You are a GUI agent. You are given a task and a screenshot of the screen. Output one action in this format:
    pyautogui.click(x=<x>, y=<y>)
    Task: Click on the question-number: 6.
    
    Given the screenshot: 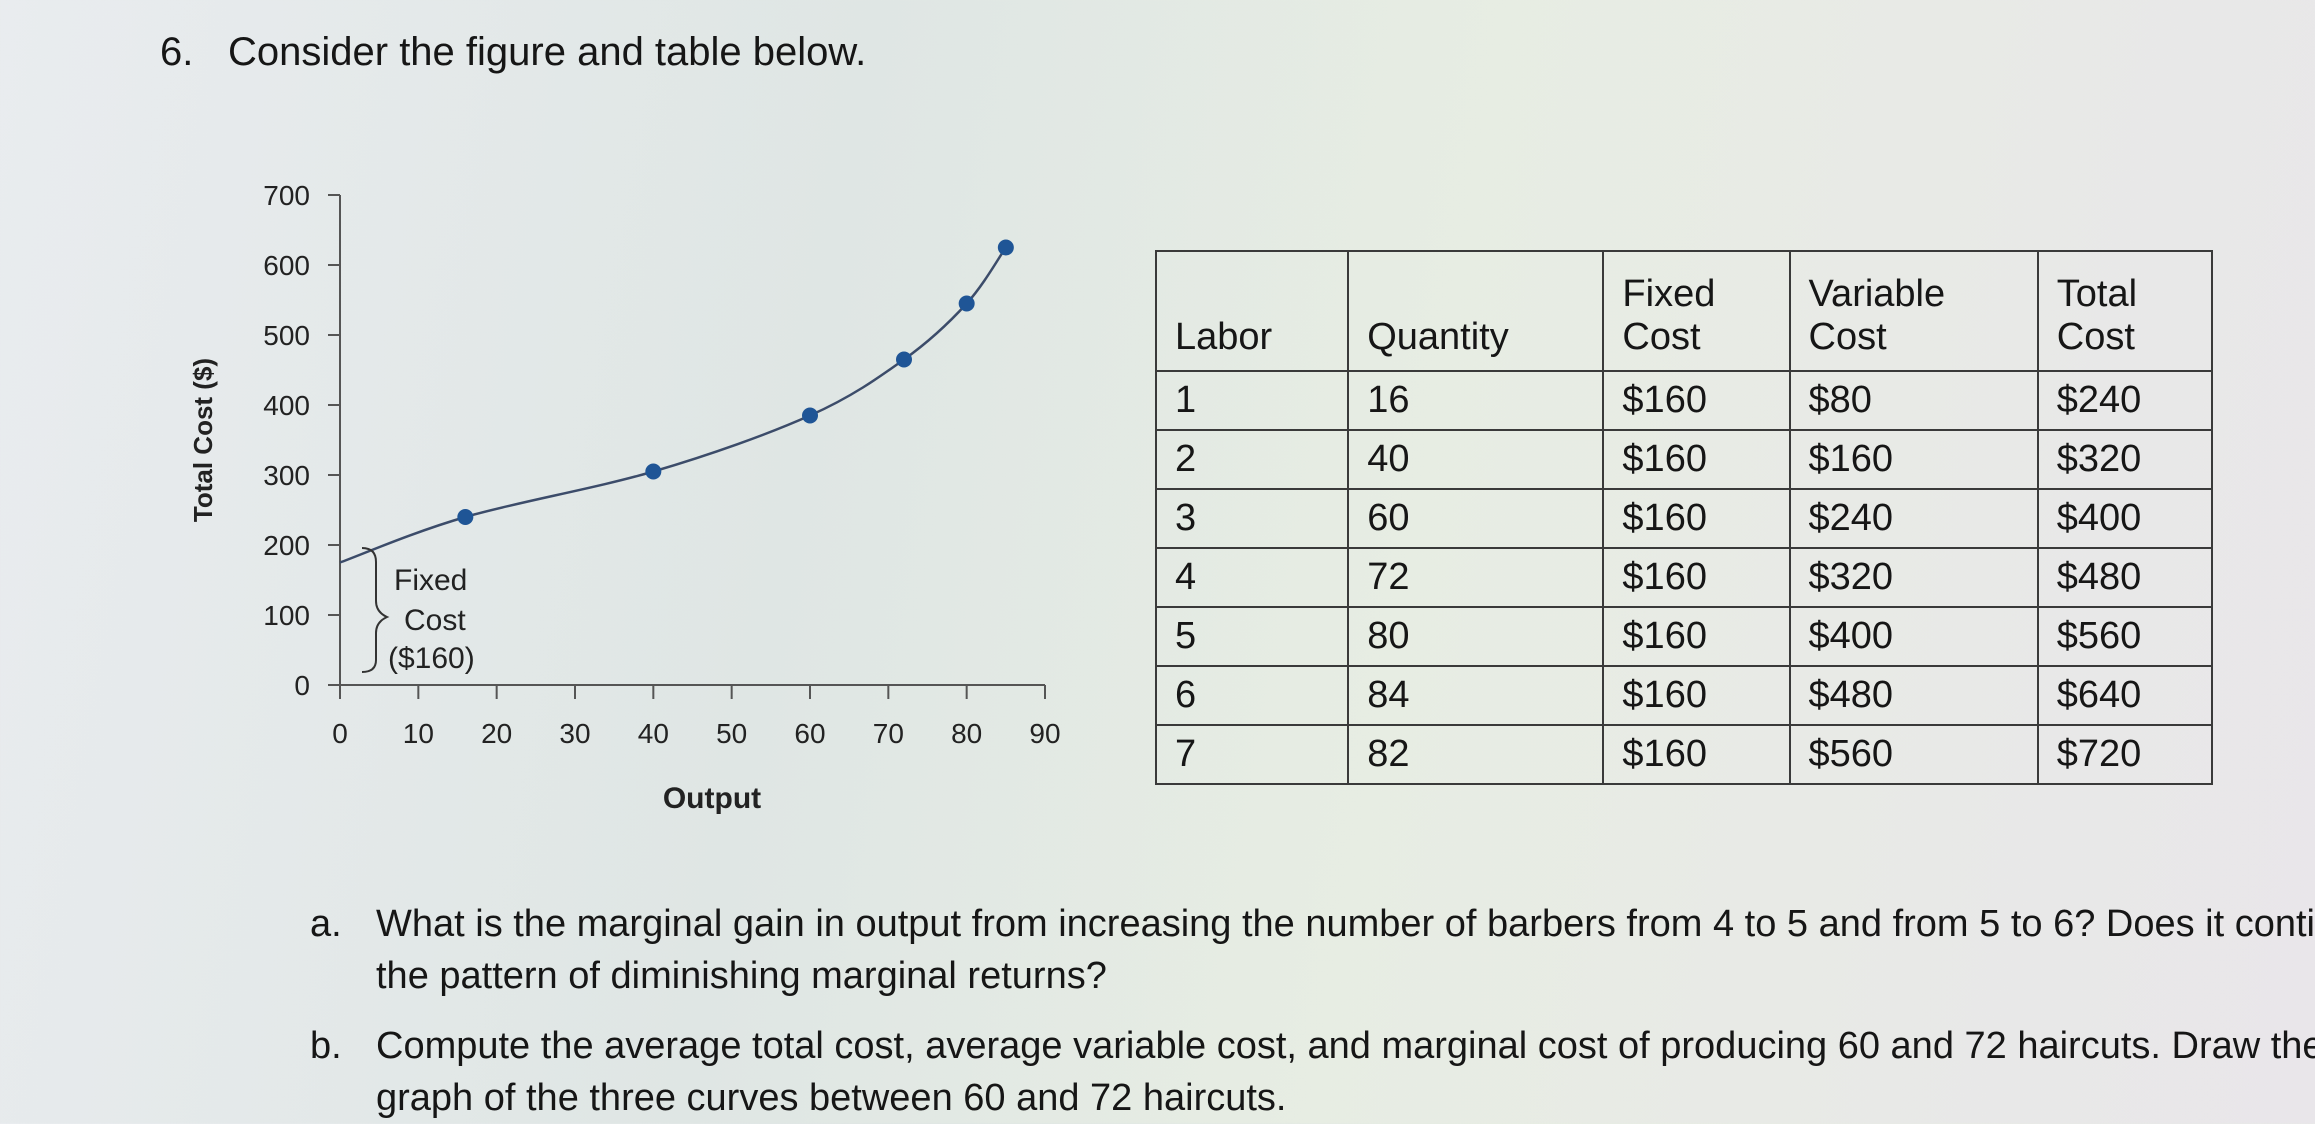 What is the action you would take?
    pyautogui.click(x=177, y=52)
    